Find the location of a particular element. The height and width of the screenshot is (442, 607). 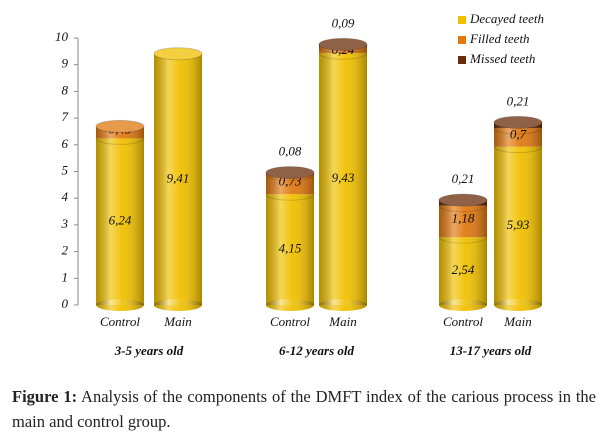

legend-label: Decayed teeth is located at coordinates (506, 18).